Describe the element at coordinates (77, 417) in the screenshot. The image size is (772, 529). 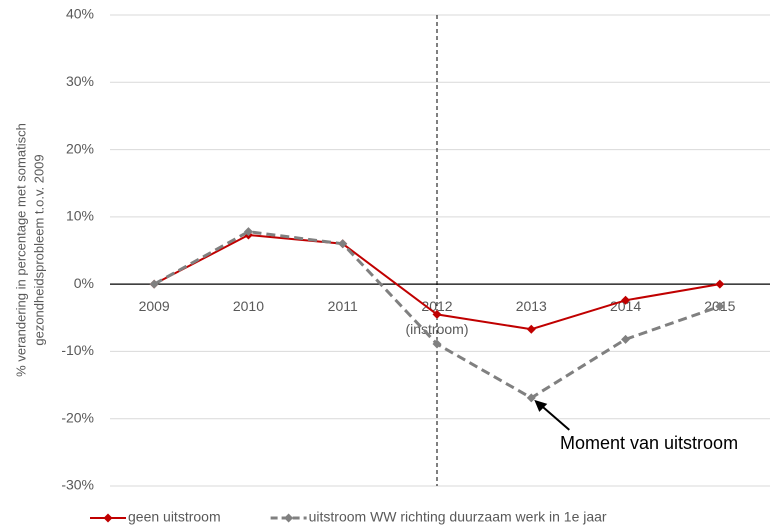
I see `y-tick-label: -20%` at that location.